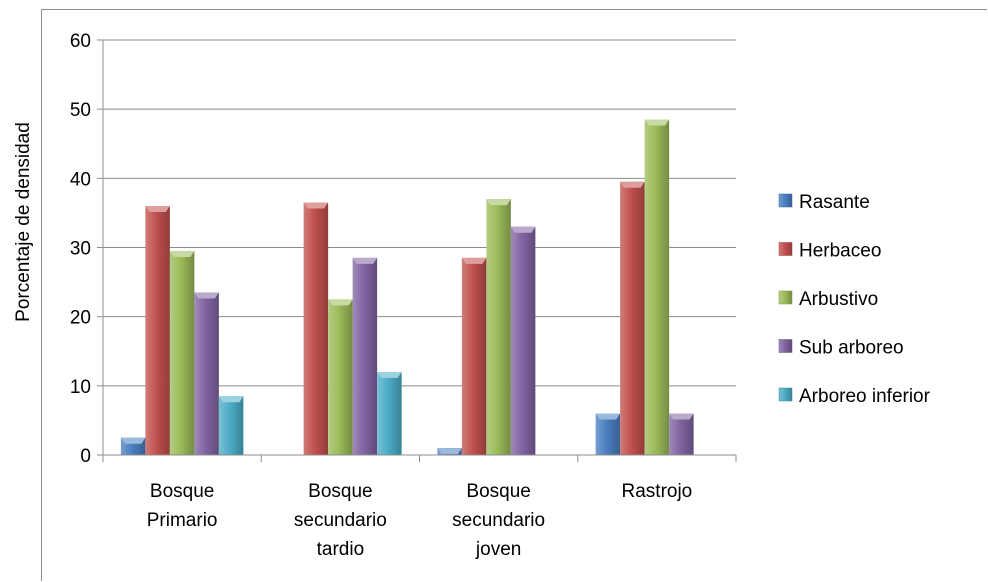 Image resolution: width=988 pixels, height=582 pixels. Describe the element at coordinates (23, 222) in the screenshot. I see `y-axis-title: Porcentaje de densidad` at that location.